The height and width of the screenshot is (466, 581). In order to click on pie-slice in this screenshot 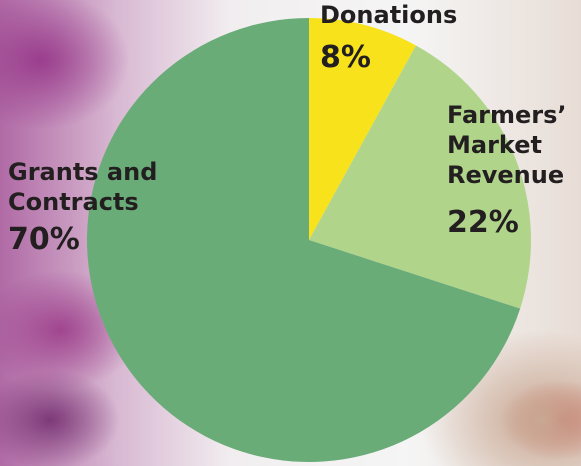, I will do `click(362, 129)`.